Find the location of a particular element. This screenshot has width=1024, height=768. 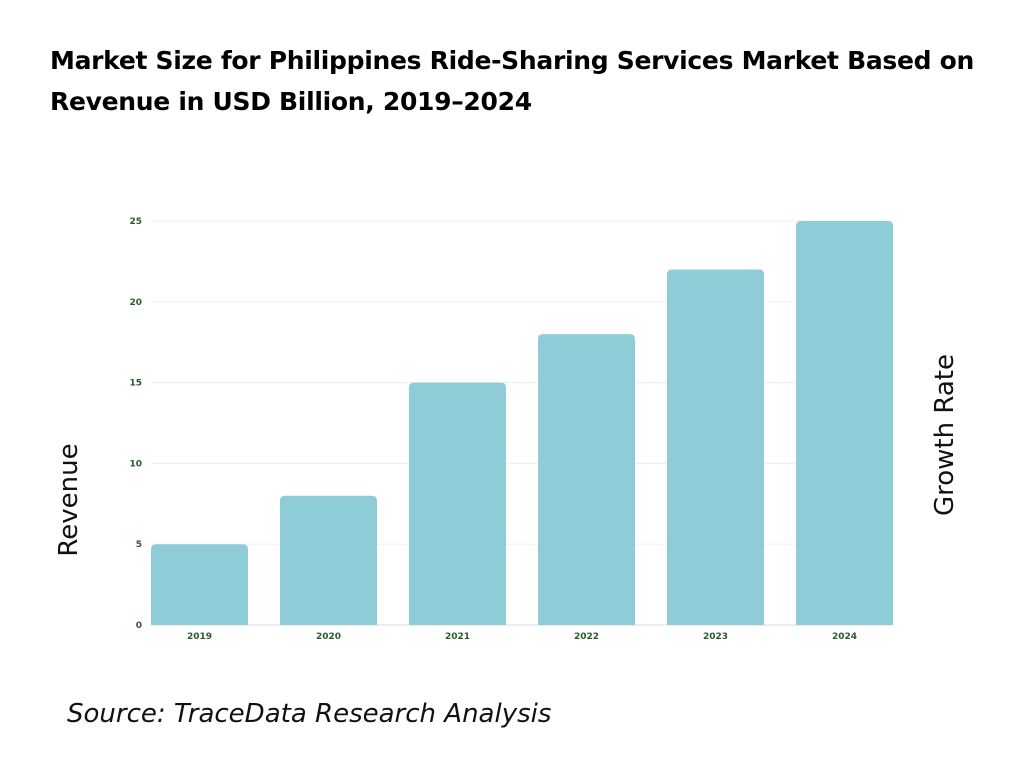

y-tick-labels: 0 5 10 15 20 25 is located at coordinates (135, 424).